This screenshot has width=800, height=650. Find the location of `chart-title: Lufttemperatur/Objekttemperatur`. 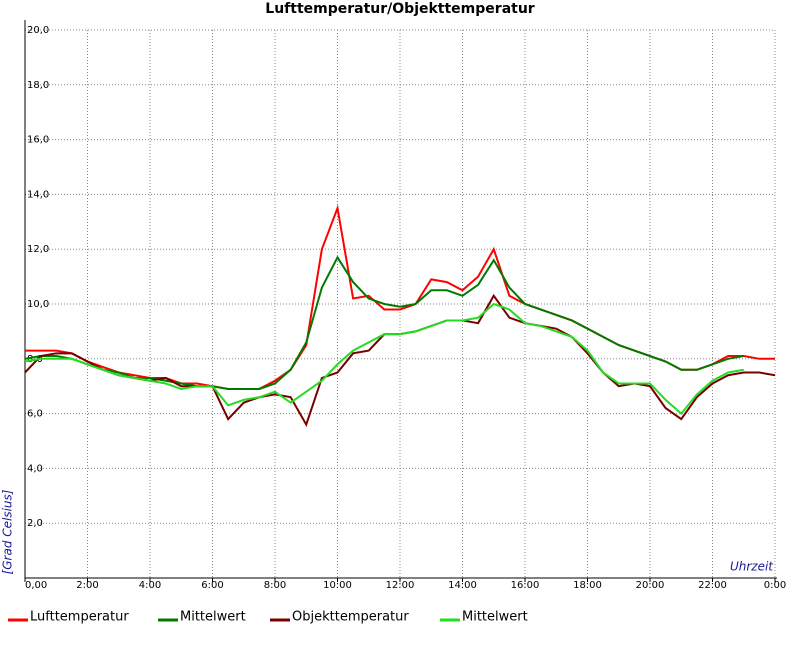

chart-title: Lufttemperatur/Objekttemperatur is located at coordinates (400, 9).